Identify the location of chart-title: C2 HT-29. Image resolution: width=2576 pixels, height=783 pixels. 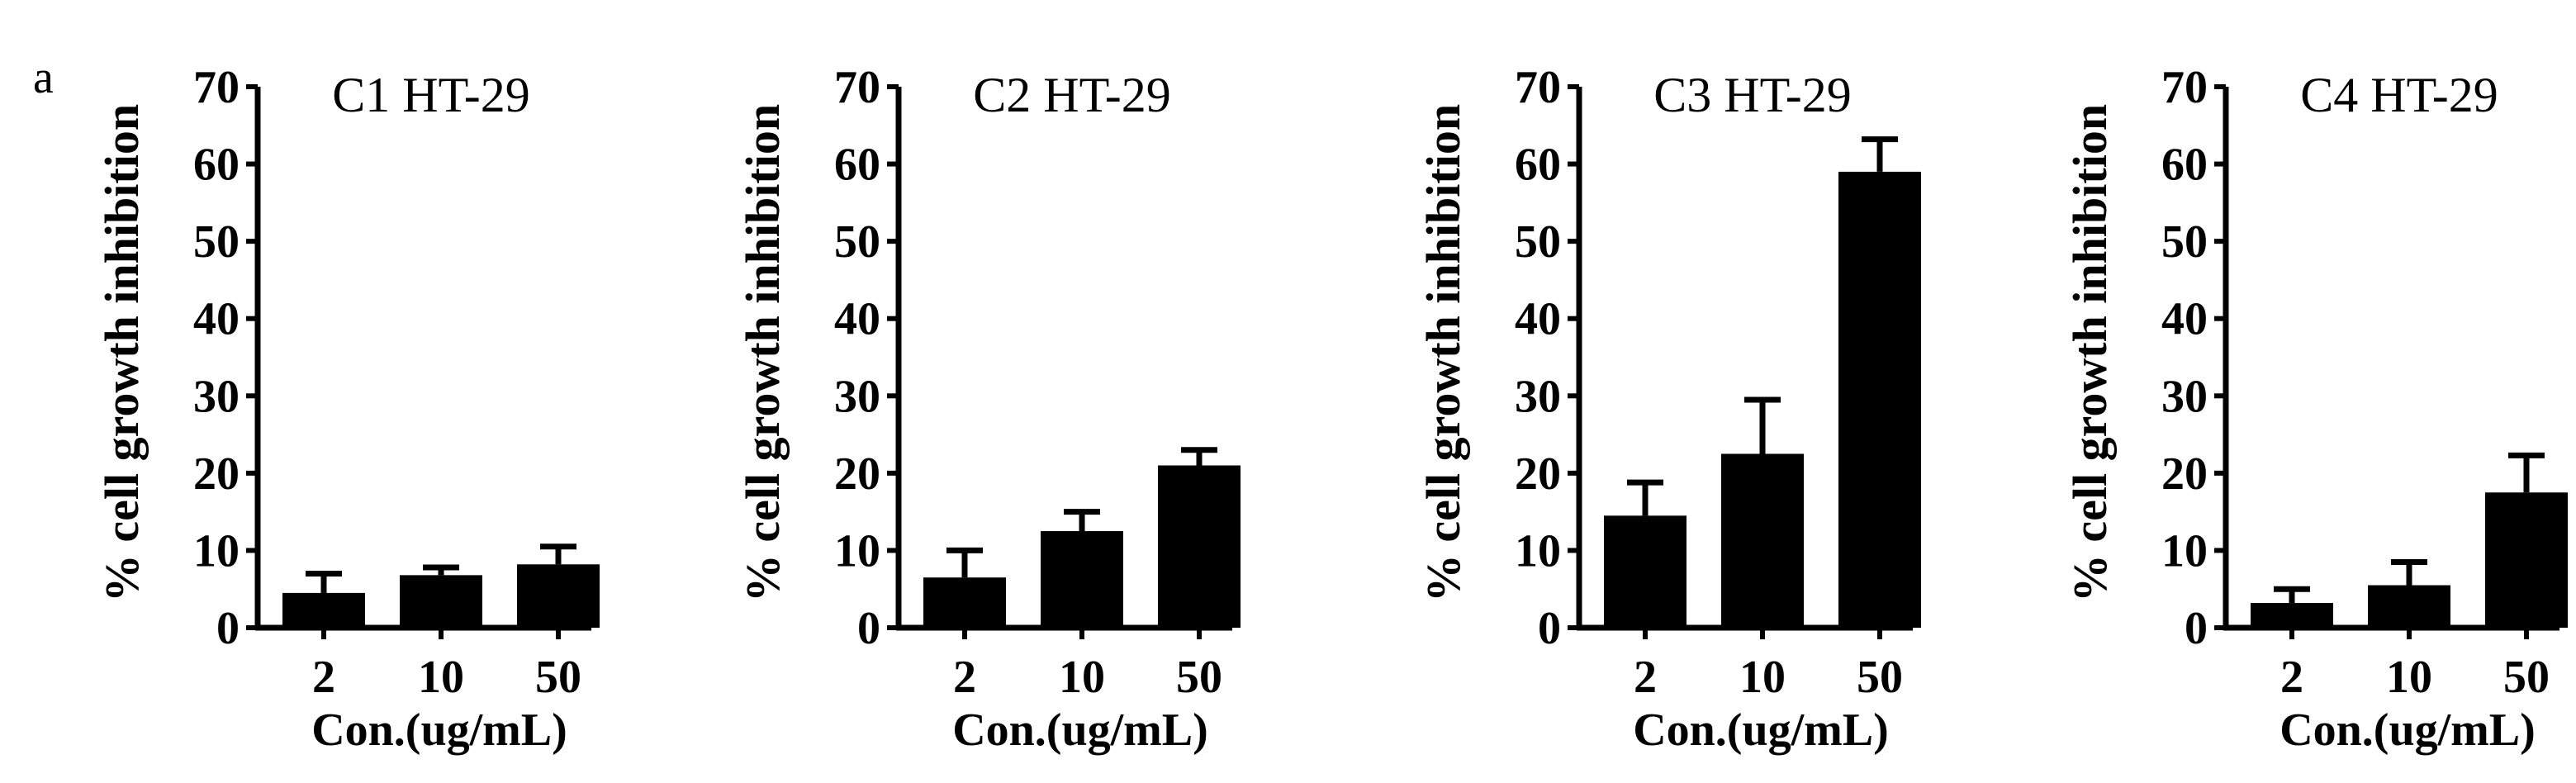
(1071, 95).